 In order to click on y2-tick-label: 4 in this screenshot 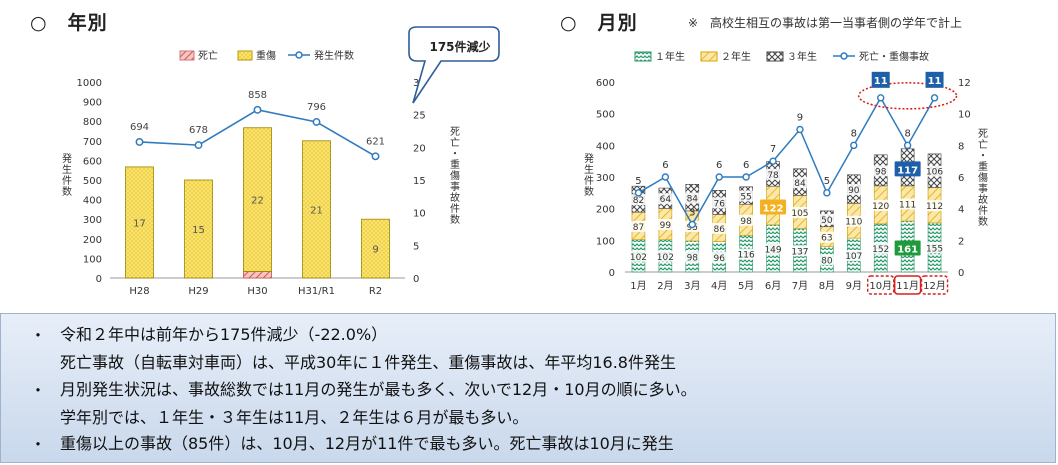, I will do `click(961, 210)`.